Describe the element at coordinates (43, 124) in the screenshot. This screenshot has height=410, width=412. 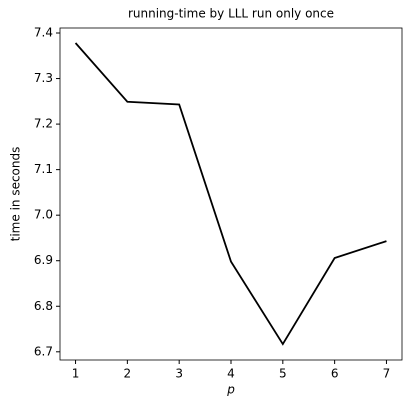
I see `y-tick-label: 7.2` at that location.